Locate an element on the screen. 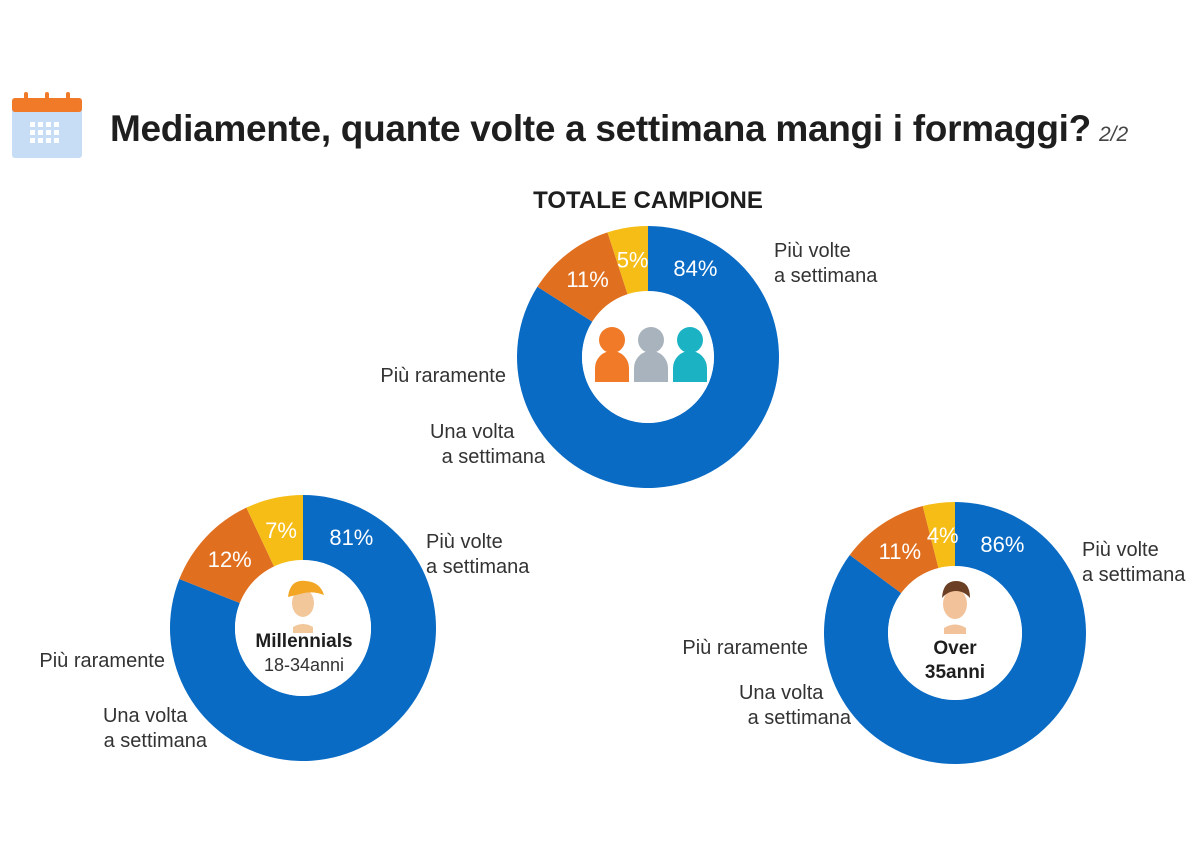 This screenshot has width=1200, height=850. millennials-value-rarely: 7% is located at coordinates (281, 530).